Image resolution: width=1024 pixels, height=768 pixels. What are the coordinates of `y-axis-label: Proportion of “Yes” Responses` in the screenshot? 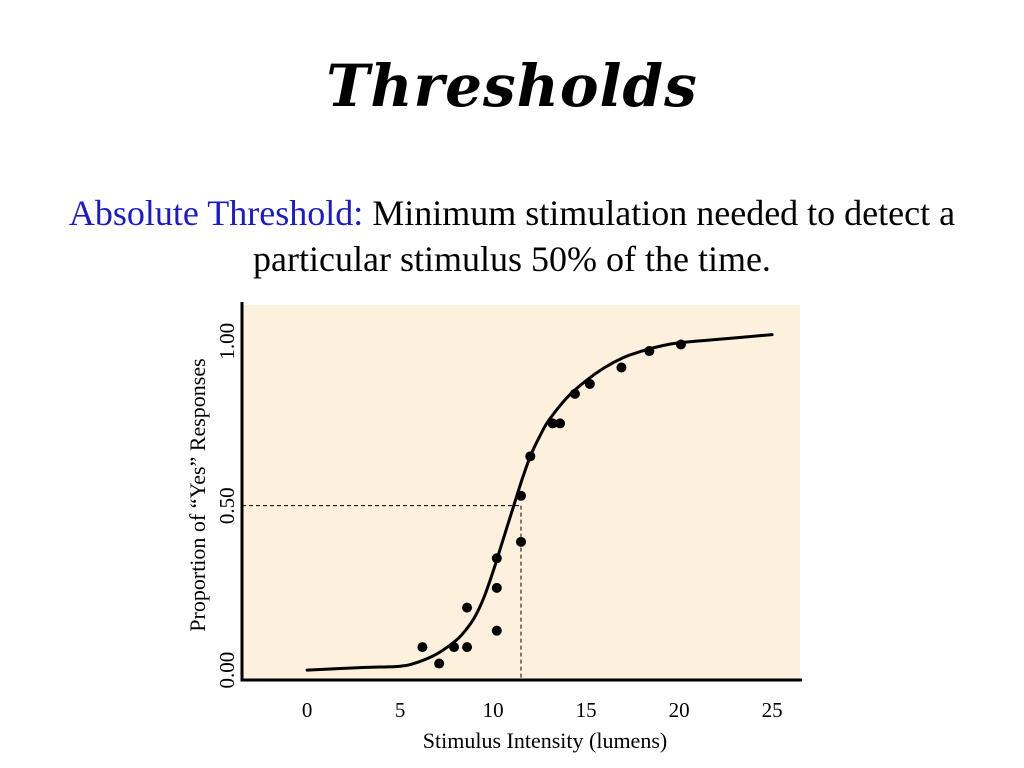 It's located at (197, 494).